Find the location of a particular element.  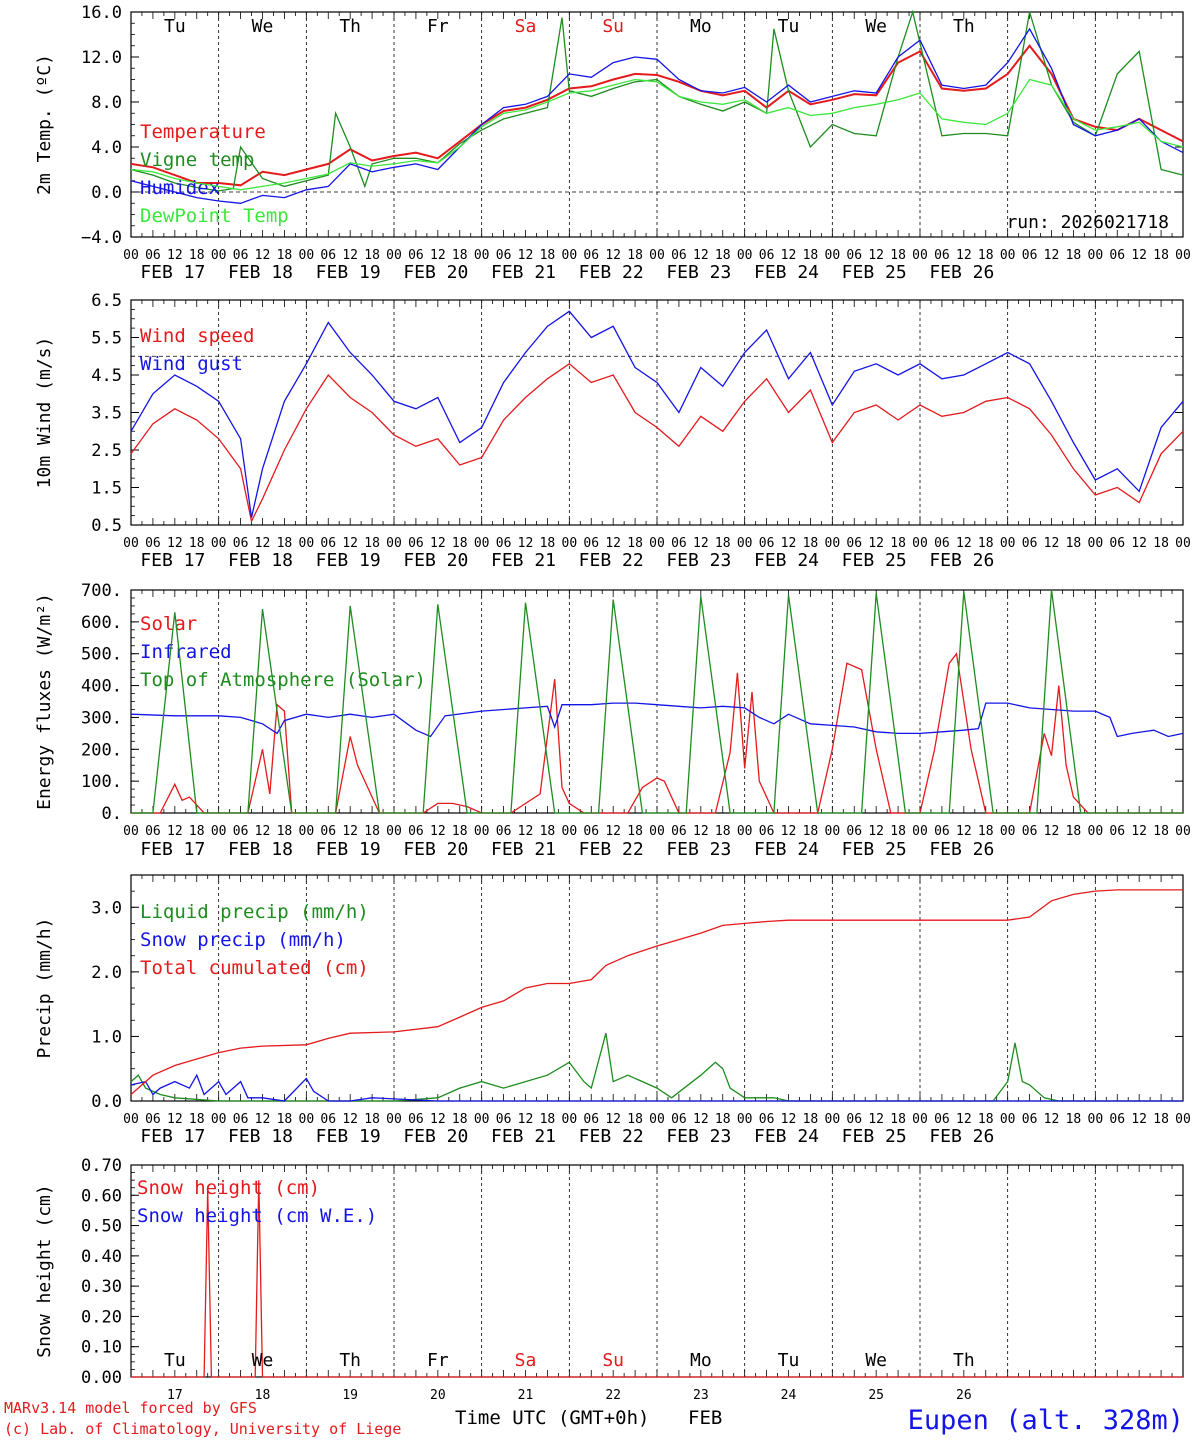

x-axis-label: Time UTC (GMT+0h) is located at coordinates (552, 1418).